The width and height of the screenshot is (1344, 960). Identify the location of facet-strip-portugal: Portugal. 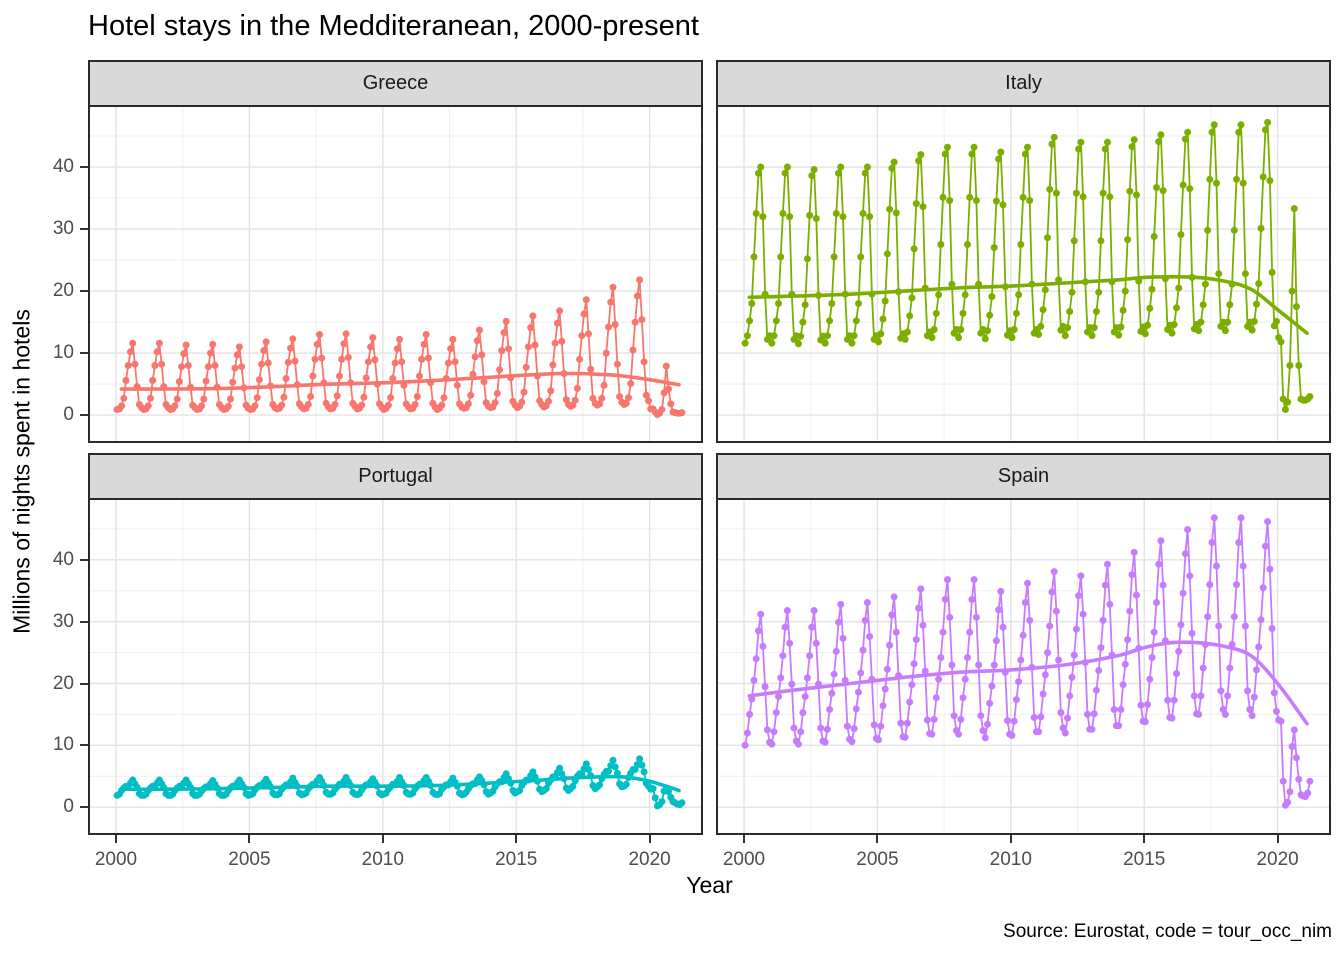
(395, 476).